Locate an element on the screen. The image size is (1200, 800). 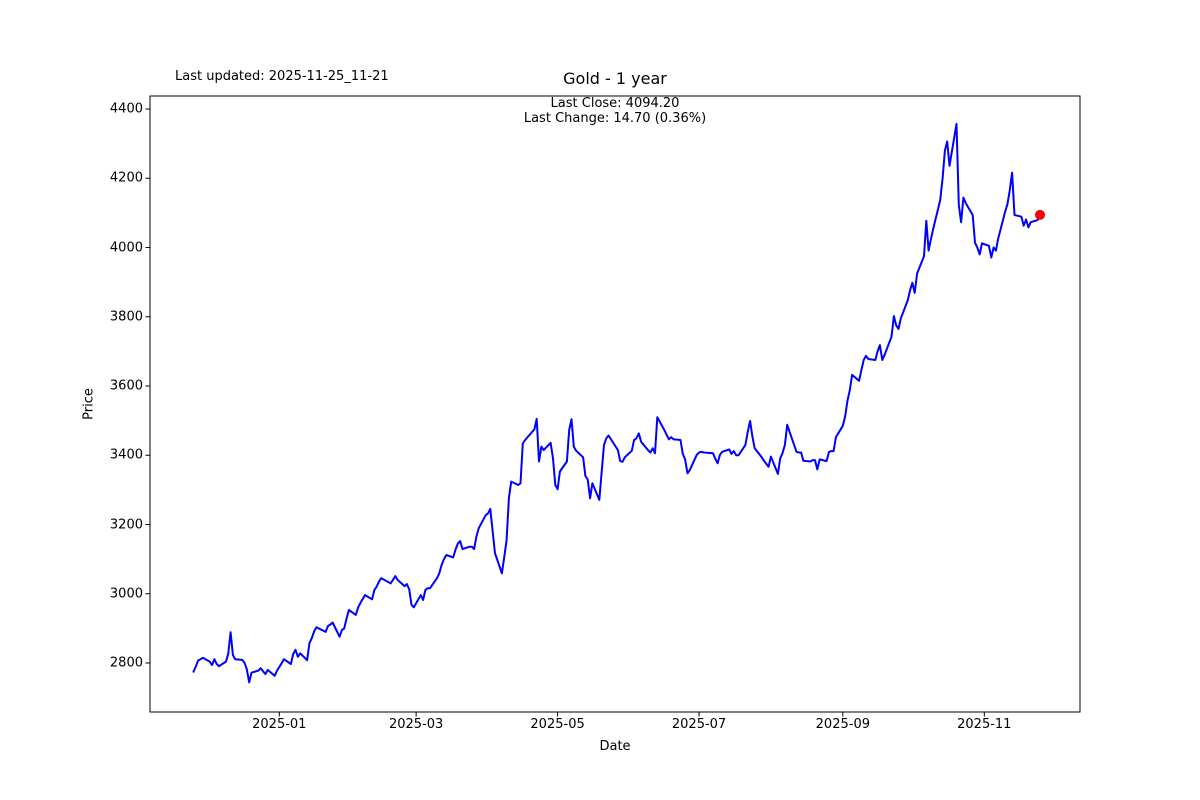
y-tick-label: 3600 is located at coordinates (126, 386).